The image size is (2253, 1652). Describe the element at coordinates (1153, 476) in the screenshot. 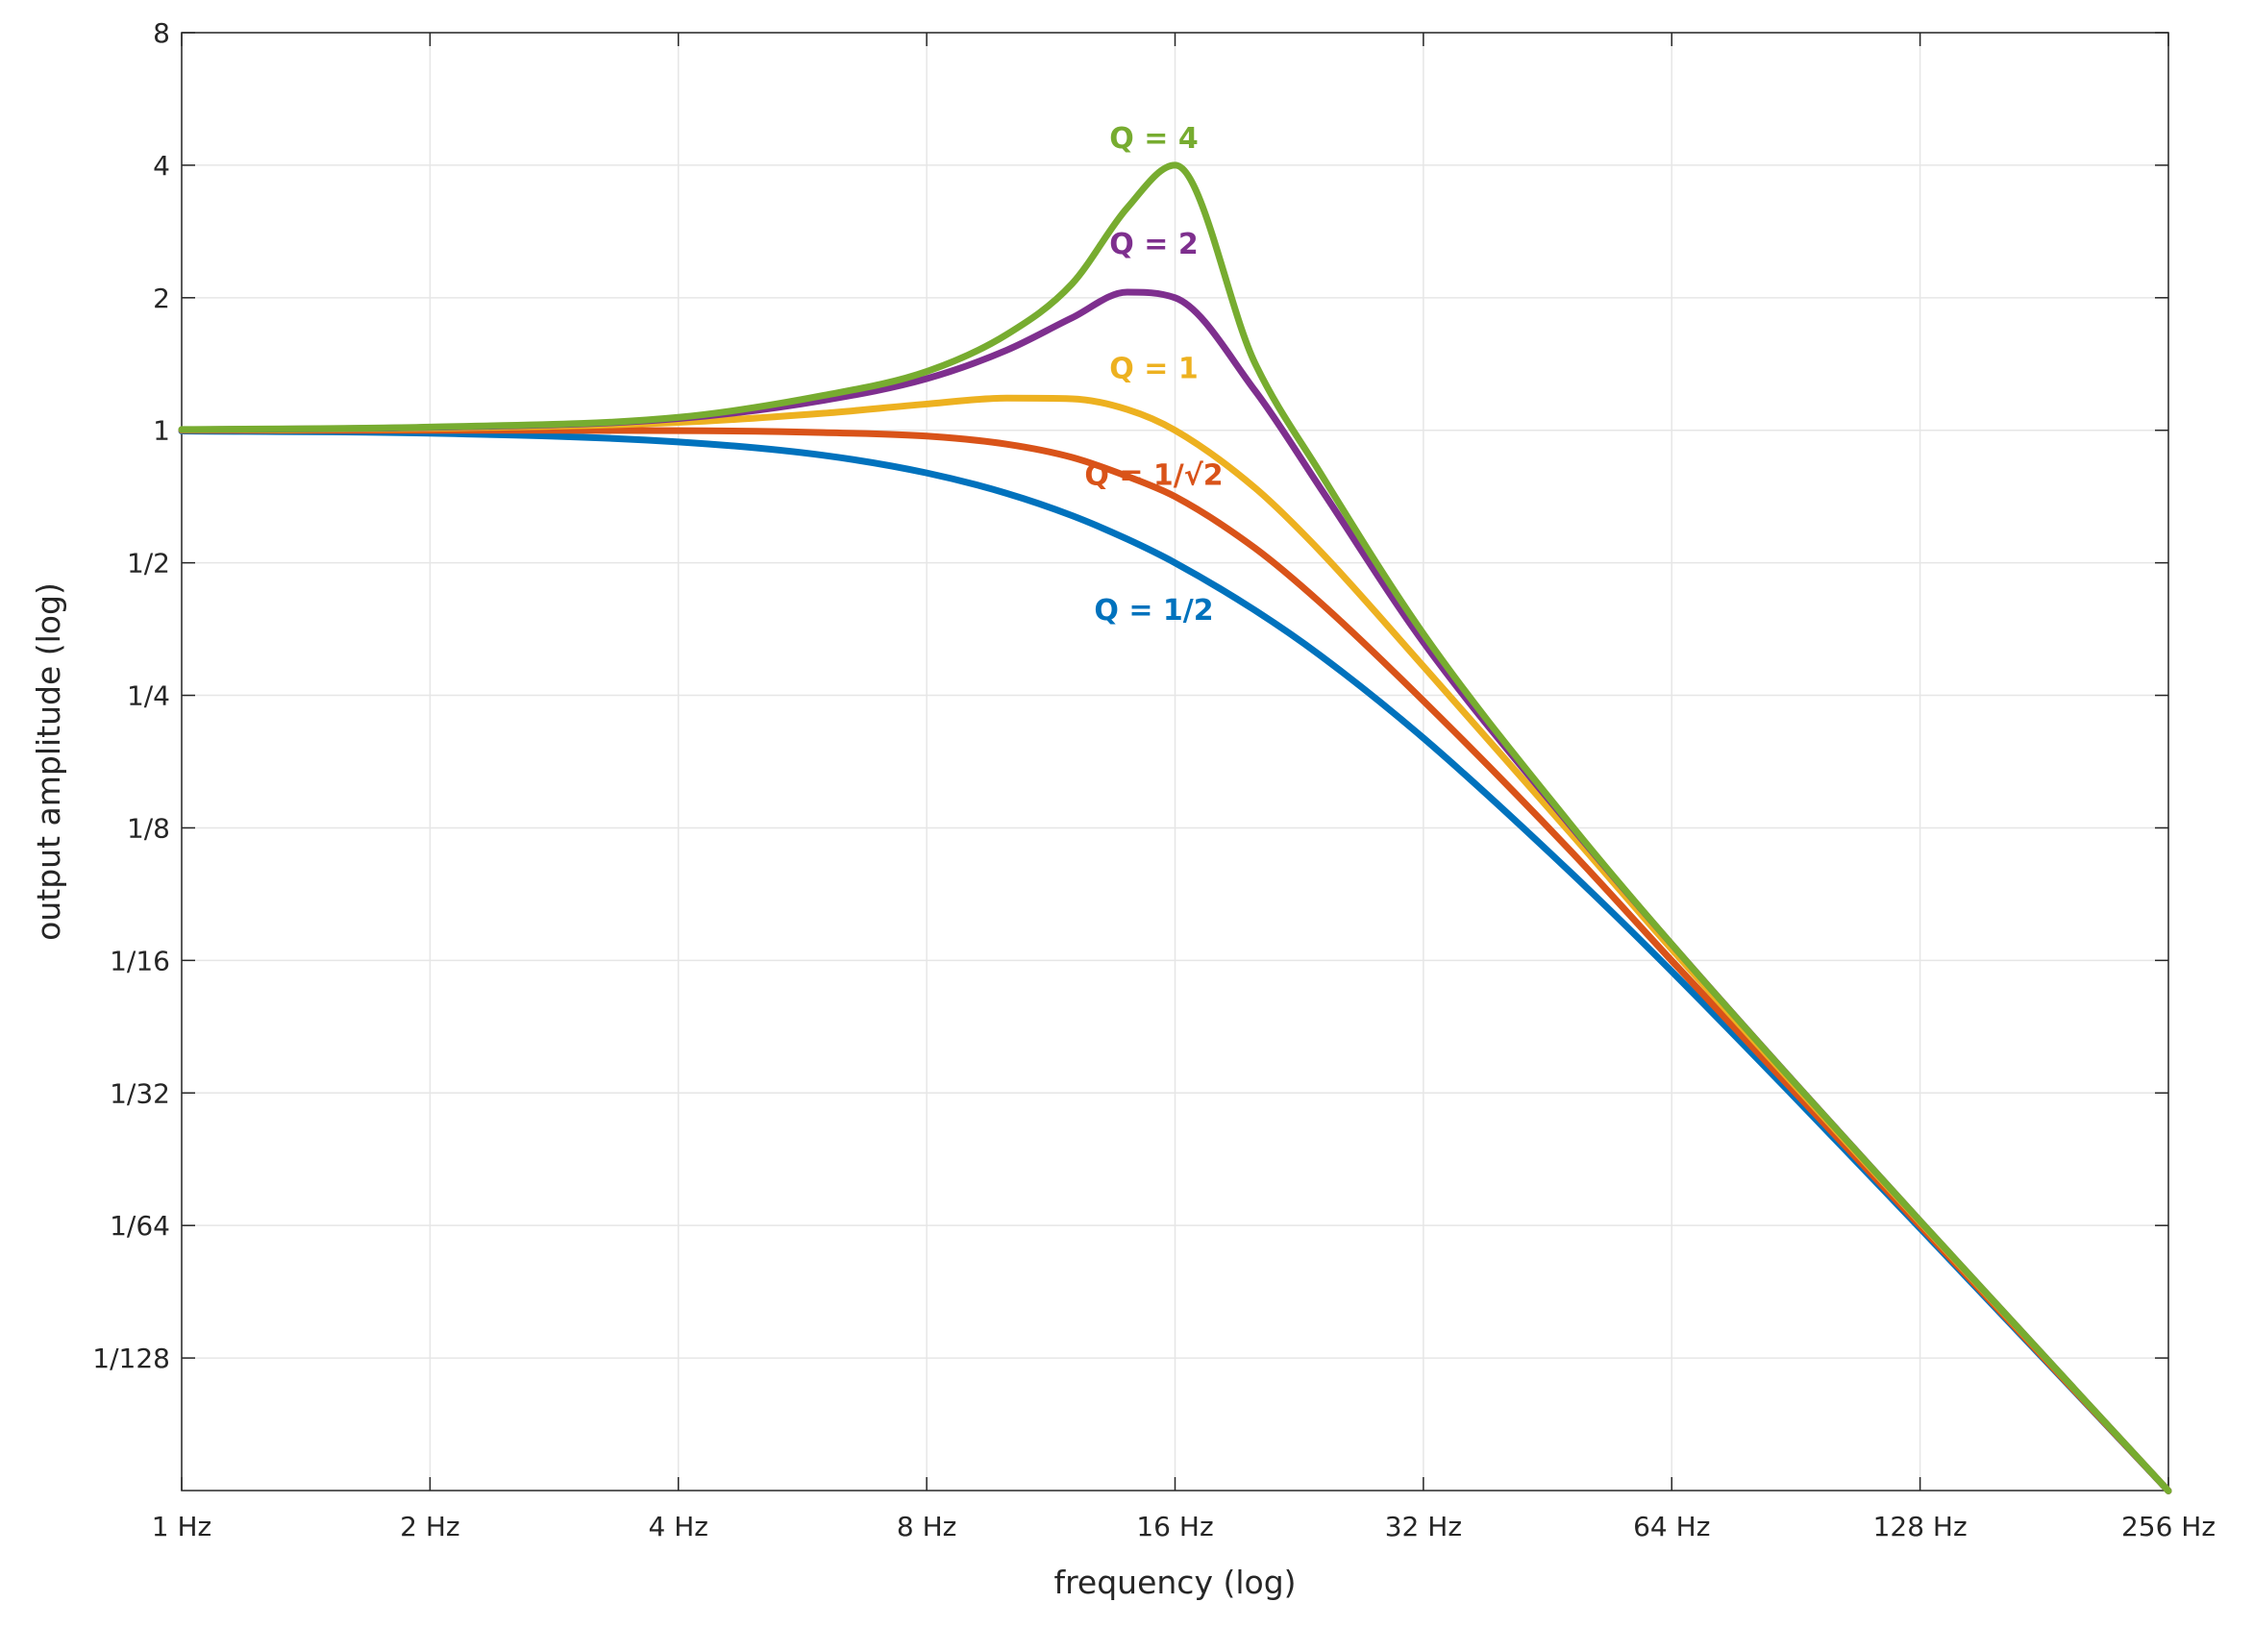

I see `series-label: Q = 1/√2` at that location.